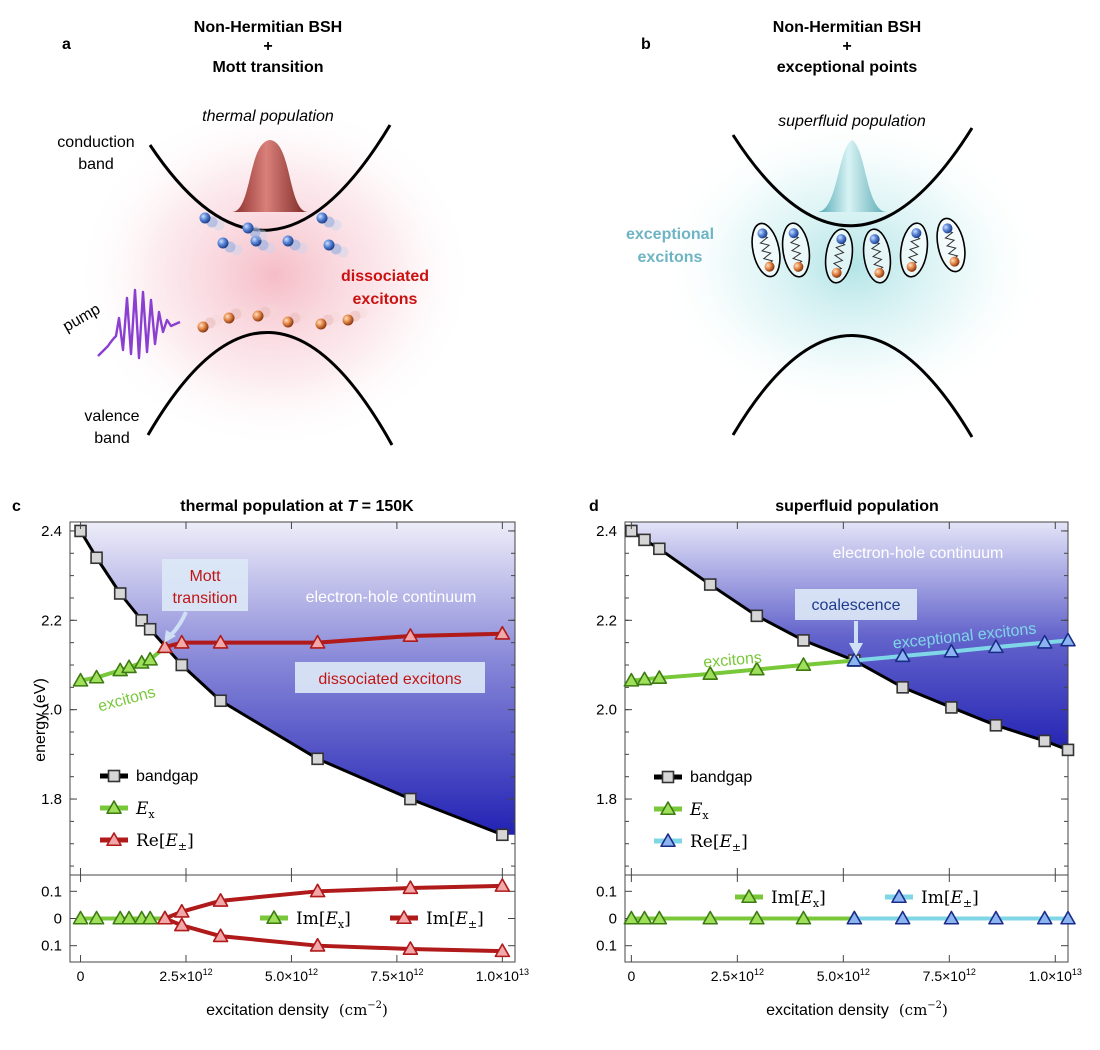  I want to click on panel-d-title: superfluid population, so click(857, 506).